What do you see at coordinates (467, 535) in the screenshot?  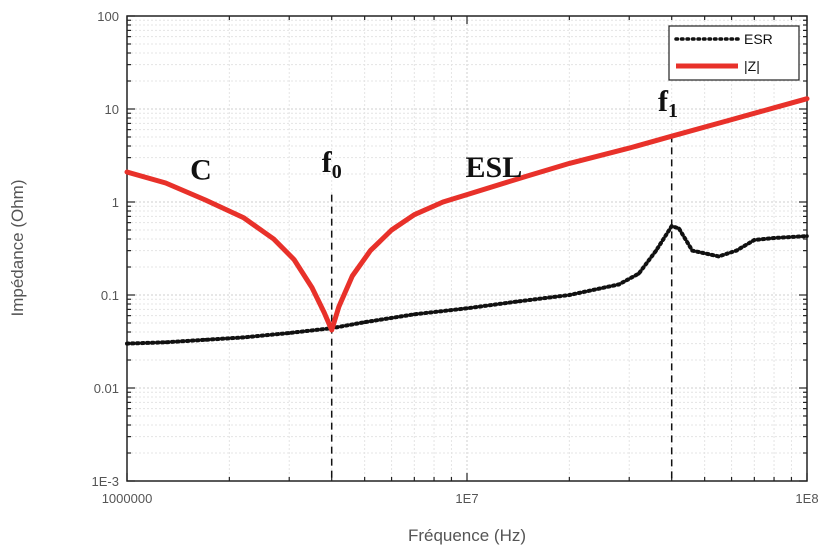 I see `x-axis-title: Fréquence (Hz)` at bounding box center [467, 535].